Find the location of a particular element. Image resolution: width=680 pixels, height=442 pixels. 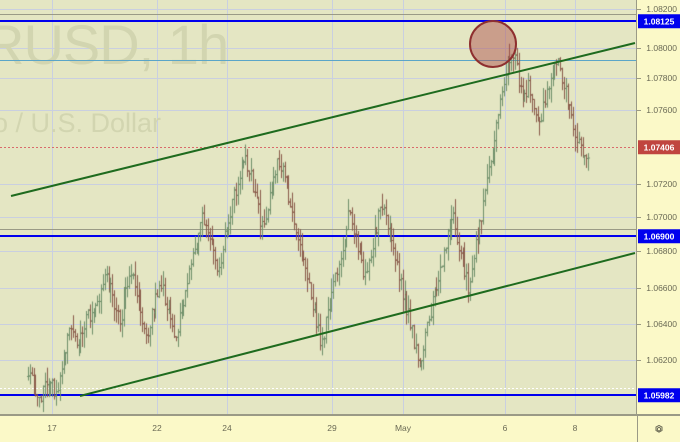

price-axis-tick-label: 1.07000 is located at coordinates (661, 217).